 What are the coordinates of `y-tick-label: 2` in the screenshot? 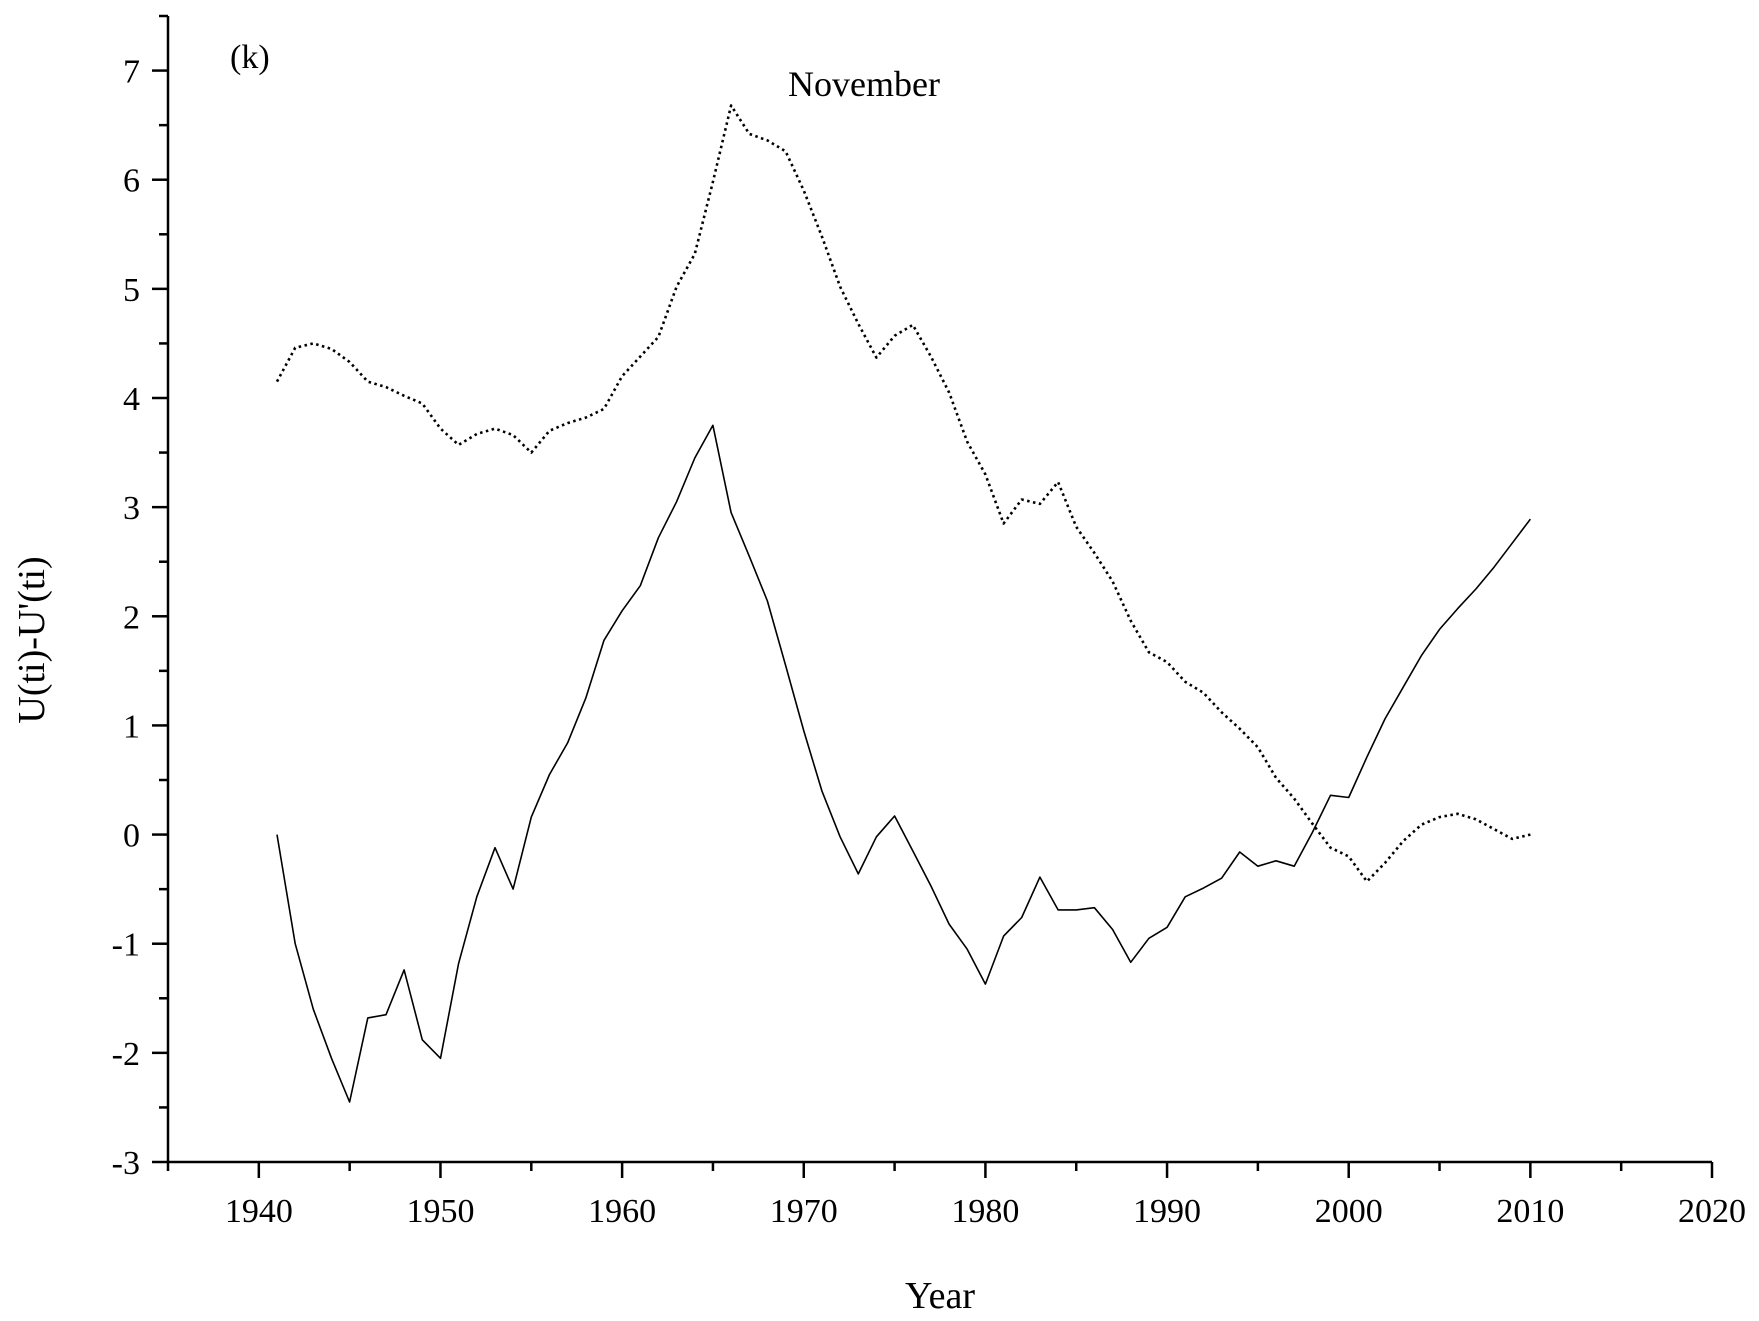 It's located at (131, 617).